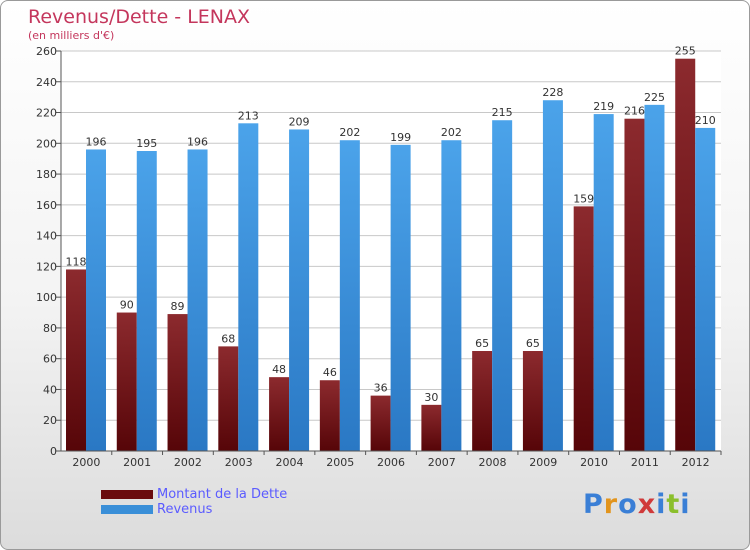 The width and height of the screenshot is (750, 550). What do you see at coordinates (330, 372) in the screenshot?
I see `data-label-dette: 46` at bounding box center [330, 372].